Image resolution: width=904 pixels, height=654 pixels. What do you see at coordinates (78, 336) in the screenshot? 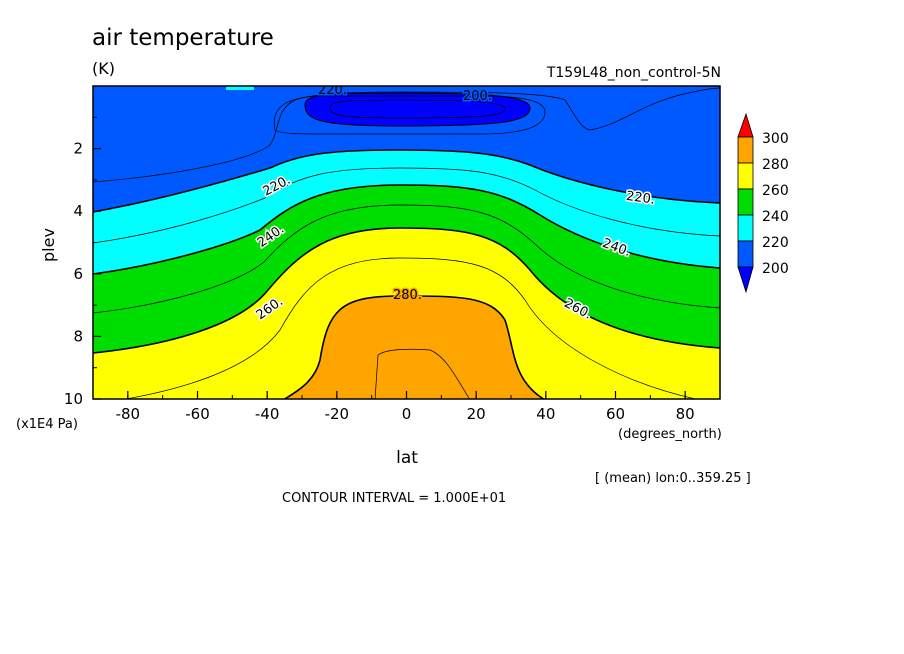
I see `y-tick-label: 8` at bounding box center [78, 336].